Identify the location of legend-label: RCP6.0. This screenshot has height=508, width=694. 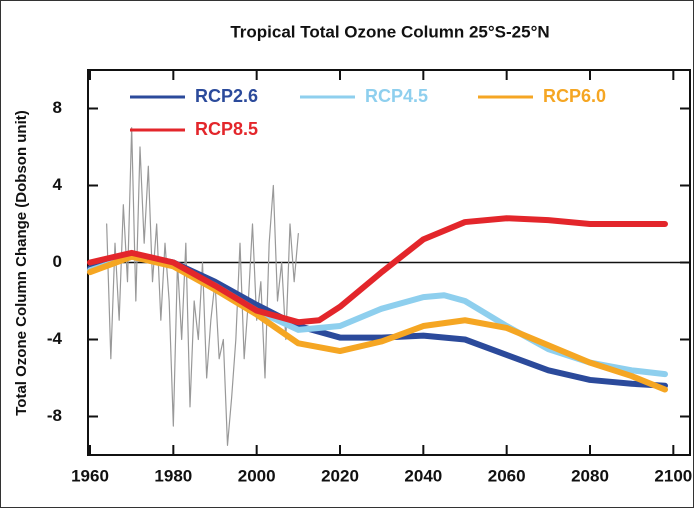
(574, 96).